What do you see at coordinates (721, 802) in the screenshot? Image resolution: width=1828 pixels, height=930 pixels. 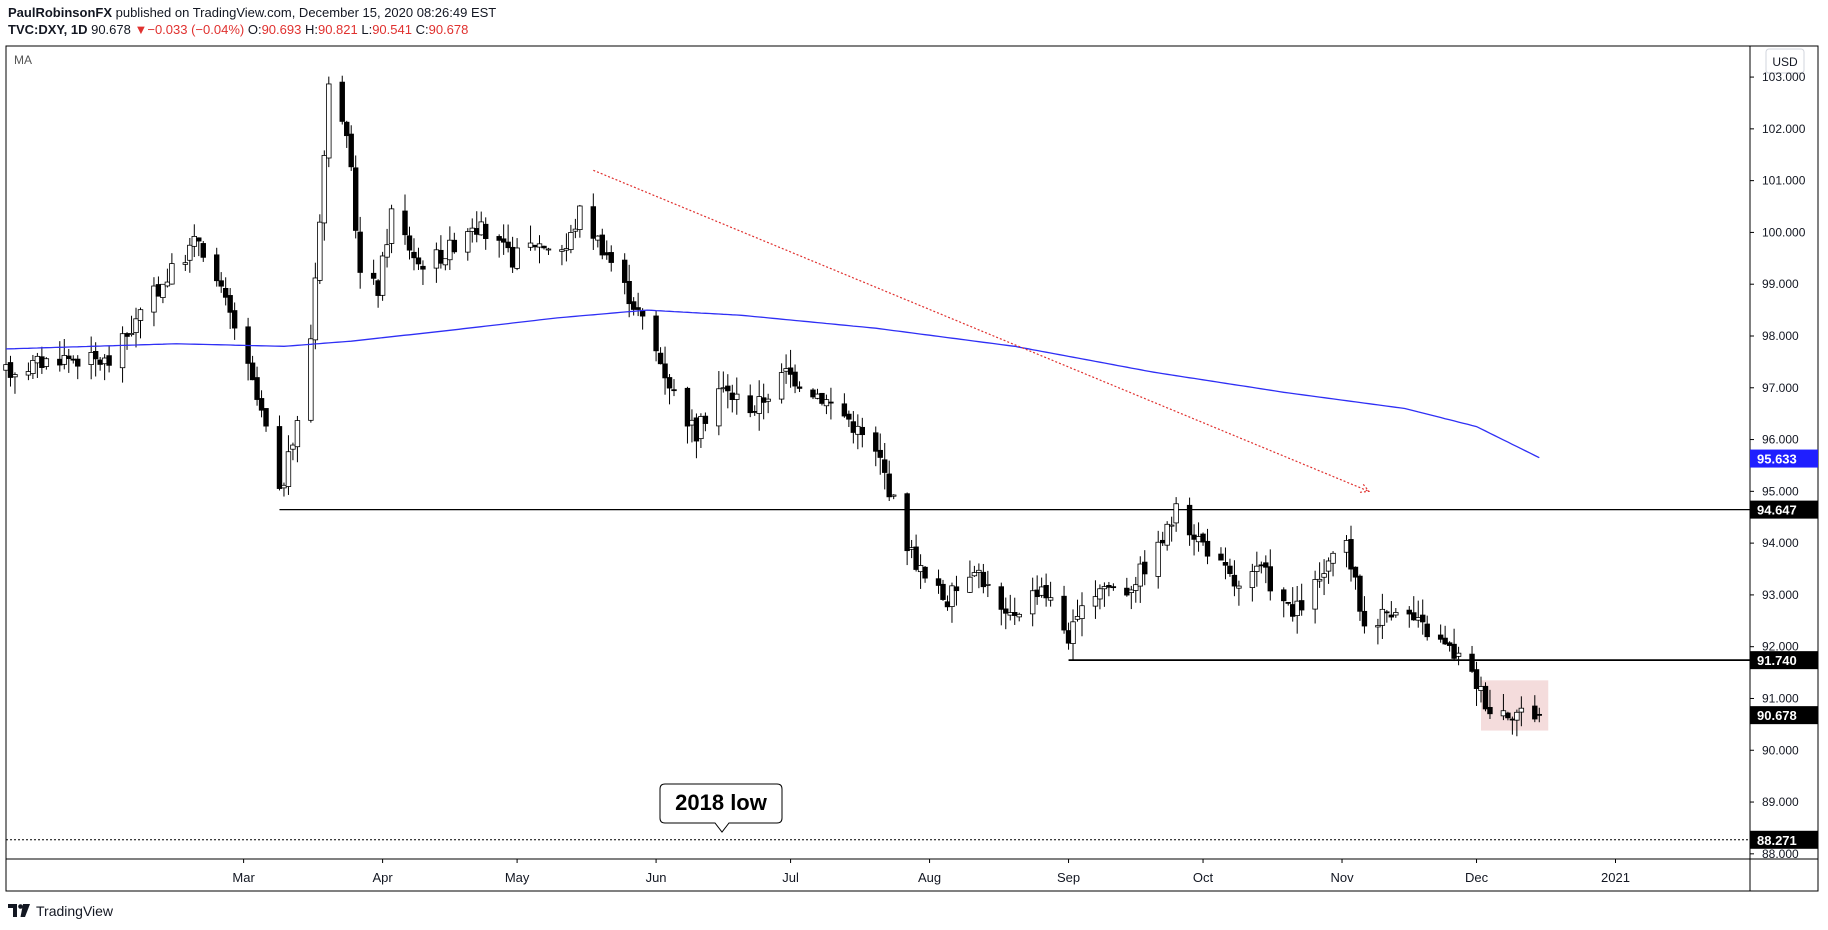 I see `annotation-text: 2018 low` at bounding box center [721, 802].